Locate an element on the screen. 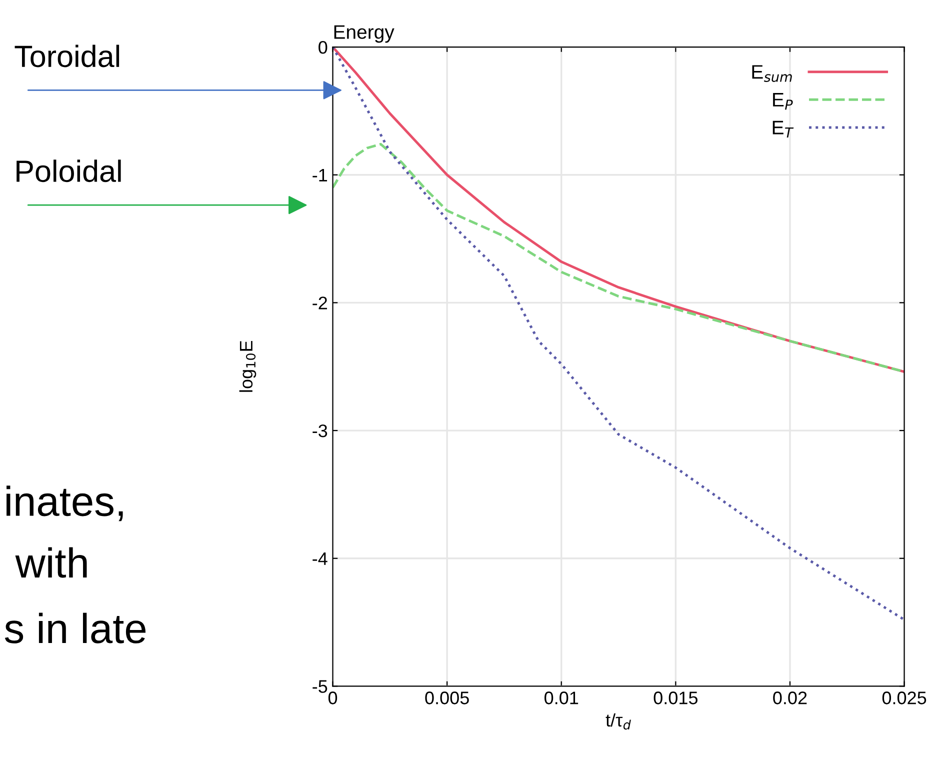 This screenshot has width=940, height=771. x-tick-label: 0.01 is located at coordinates (561, 698).